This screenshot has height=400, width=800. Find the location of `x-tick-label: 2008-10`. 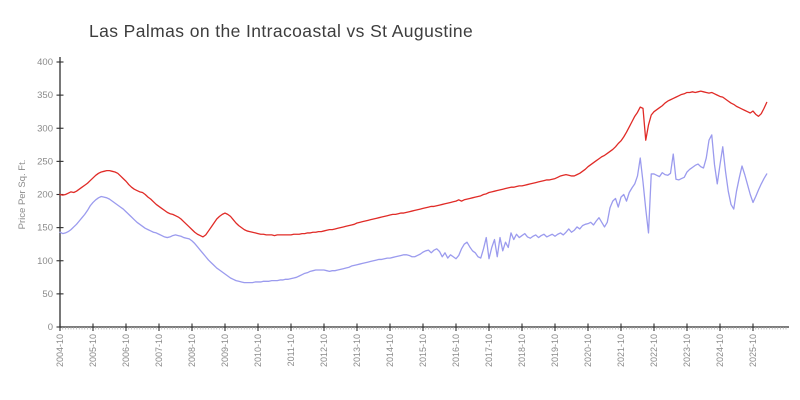

x-tick-label: 2008-10 is located at coordinates (192, 350).